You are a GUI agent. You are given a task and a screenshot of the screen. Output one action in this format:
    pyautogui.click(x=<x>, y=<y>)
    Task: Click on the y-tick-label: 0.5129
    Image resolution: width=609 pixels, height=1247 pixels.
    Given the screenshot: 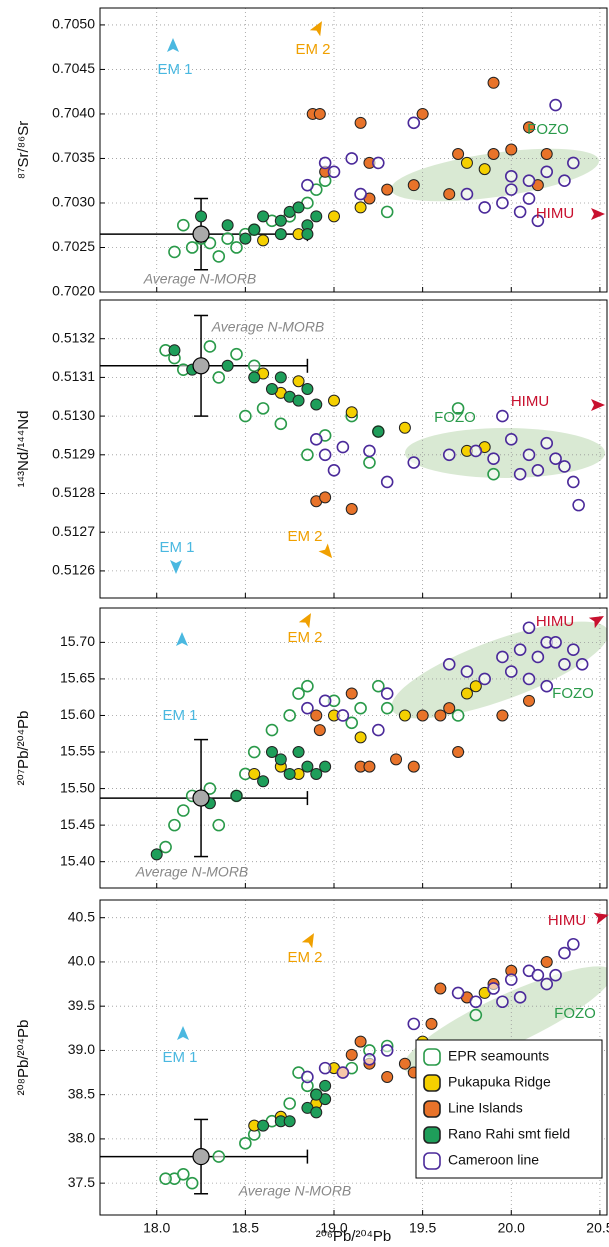 What is the action you would take?
    pyautogui.click(x=73, y=454)
    